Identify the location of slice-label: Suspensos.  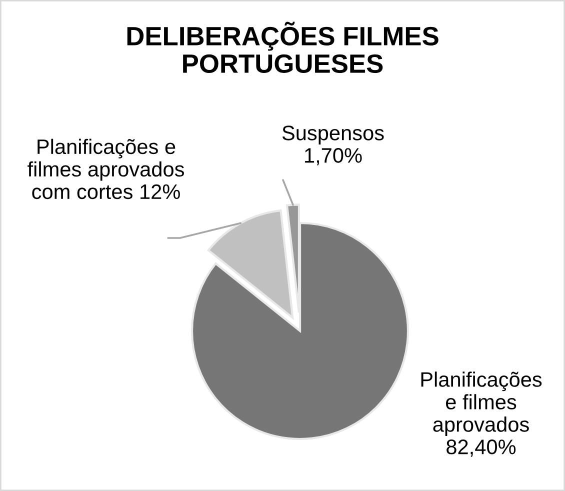
(333, 135).